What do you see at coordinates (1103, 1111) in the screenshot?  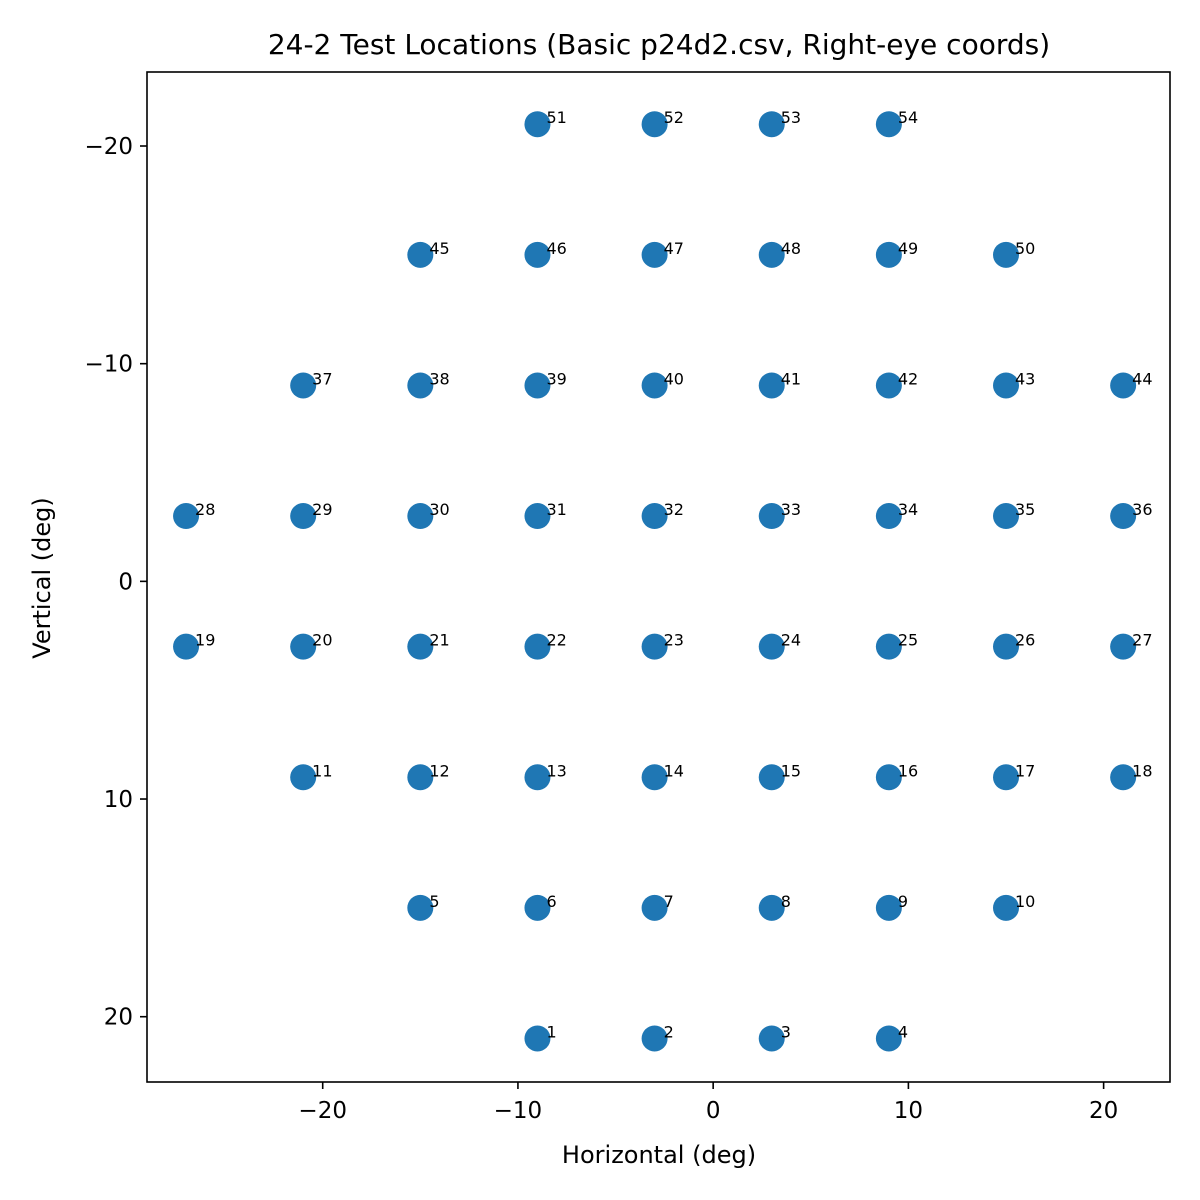 I see `x-tick-label: 20` at bounding box center [1103, 1111].